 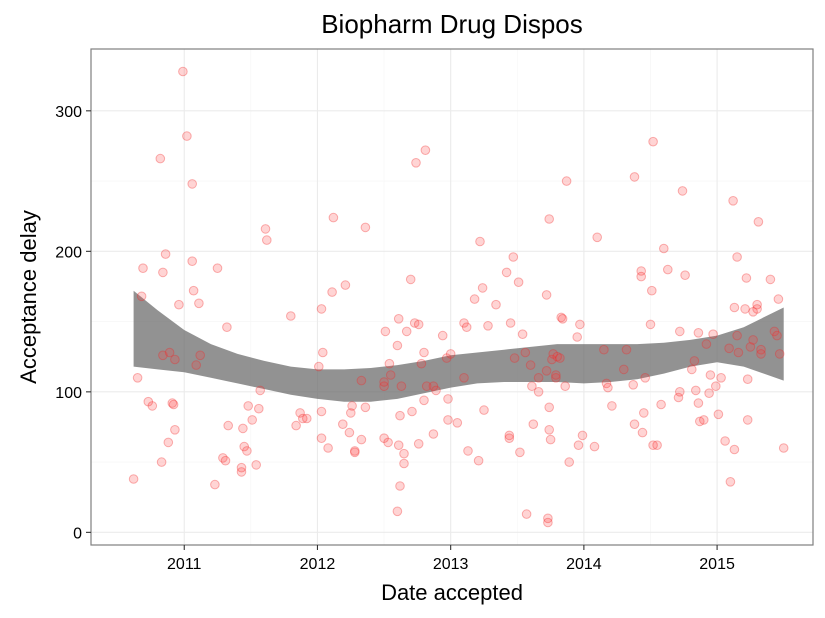 What do you see at coordinates (28, 297) in the screenshot?
I see `y-axis-title: Acceptance delay` at bounding box center [28, 297].